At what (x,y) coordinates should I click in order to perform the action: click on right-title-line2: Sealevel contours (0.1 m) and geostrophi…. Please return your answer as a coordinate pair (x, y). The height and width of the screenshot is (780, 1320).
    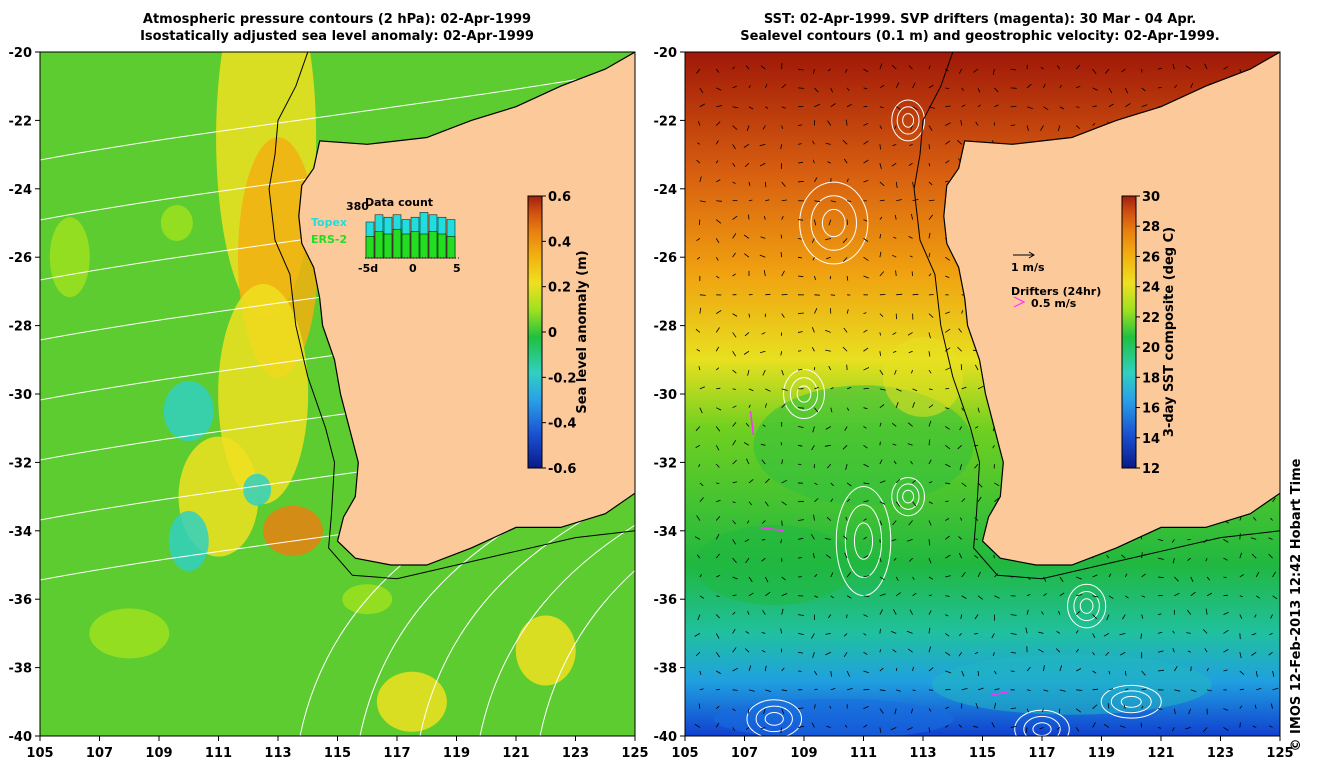
    Looking at the image, I should click on (979, 36).